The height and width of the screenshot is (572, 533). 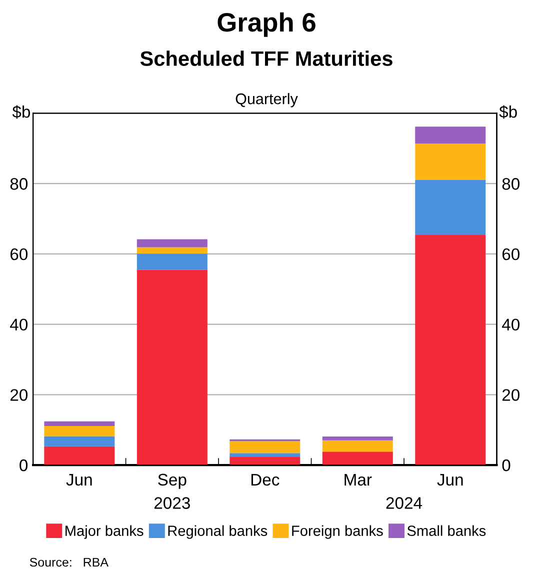 What do you see at coordinates (19, 184) in the screenshot?
I see `y-tick-label: 80` at bounding box center [19, 184].